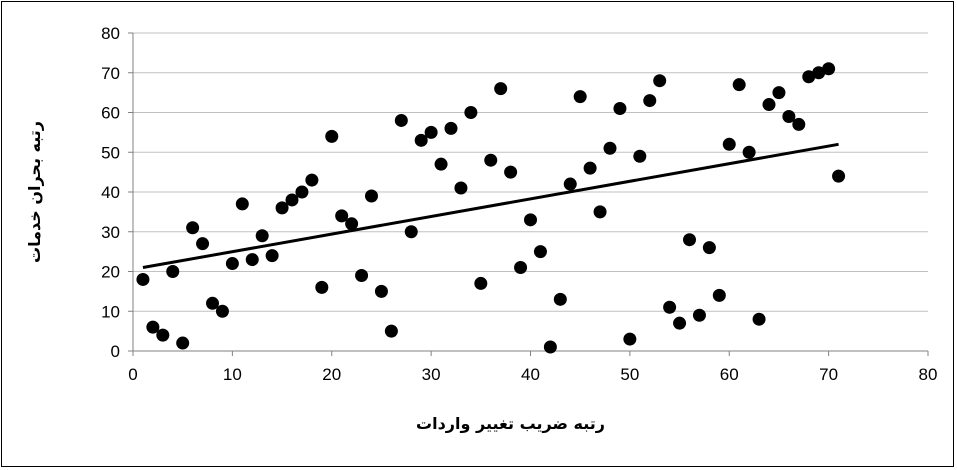 The width and height of the screenshot is (957, 470). Describe the element at coordinates (729, 374) in the screenshot. I see `x-tick-label: 60` at that location.